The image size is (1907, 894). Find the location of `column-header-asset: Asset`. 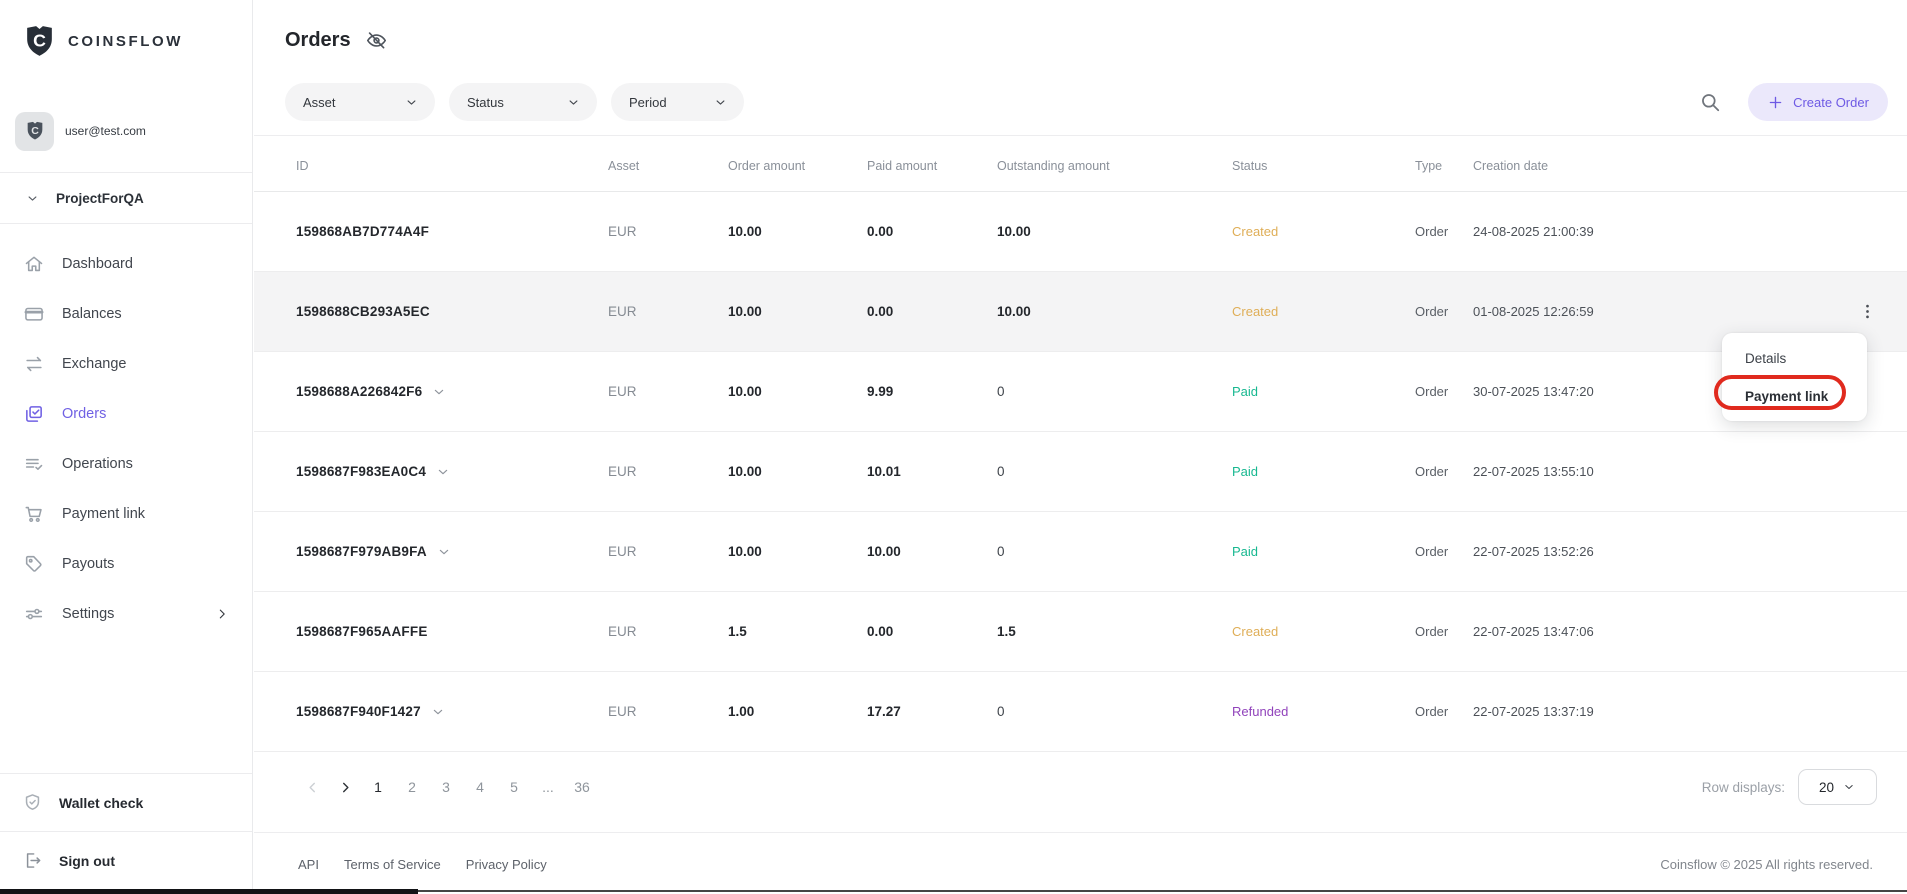

column-header-asset: Asset is located at coordinates (624, 165).